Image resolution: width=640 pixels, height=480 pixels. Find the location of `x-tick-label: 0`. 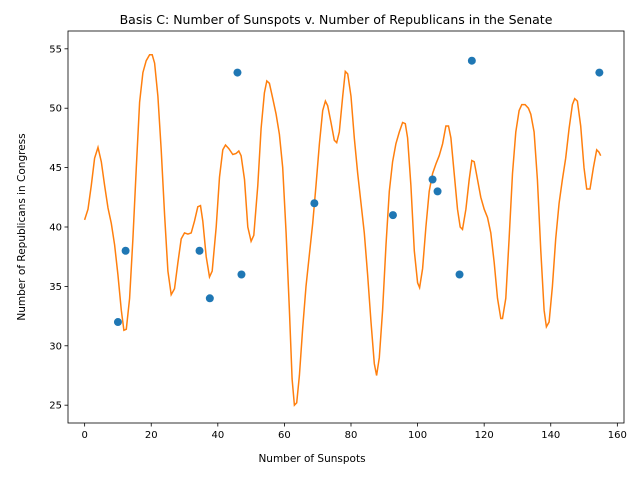

x-tick-label: 0 is located at coordinates (84, 435).